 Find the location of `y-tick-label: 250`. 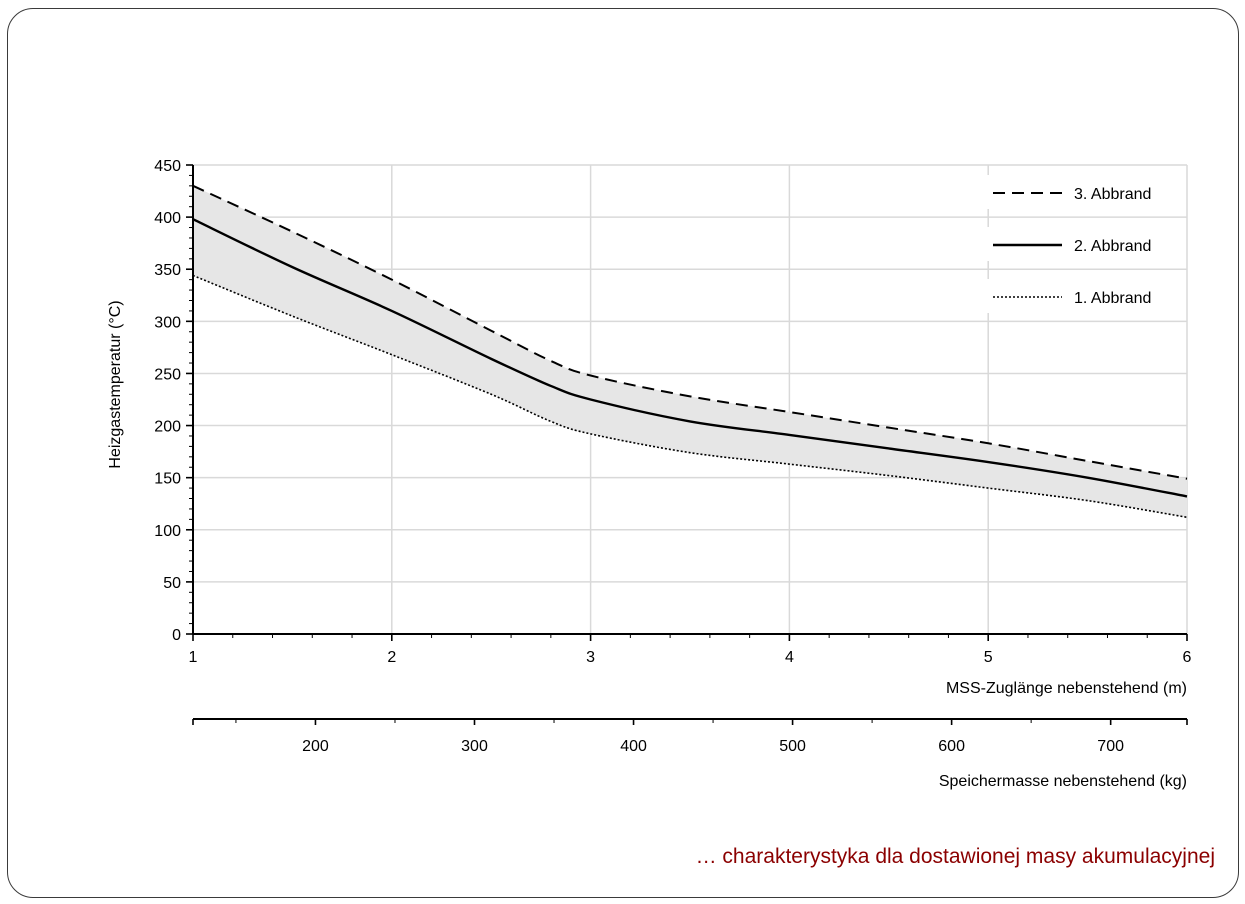

y-tick-label: 250 is located at coordinates (167, 374).